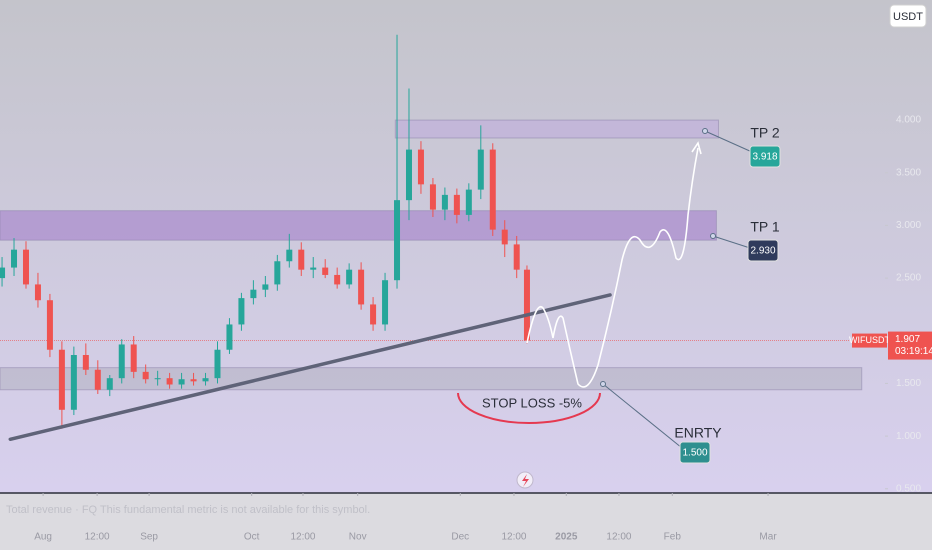 This screenshot has width=932, height=555. What do you see at coordinates (358, 537) in the screenshot?
I see `x-tick-label: Nov` at bounding box center [358, 537].